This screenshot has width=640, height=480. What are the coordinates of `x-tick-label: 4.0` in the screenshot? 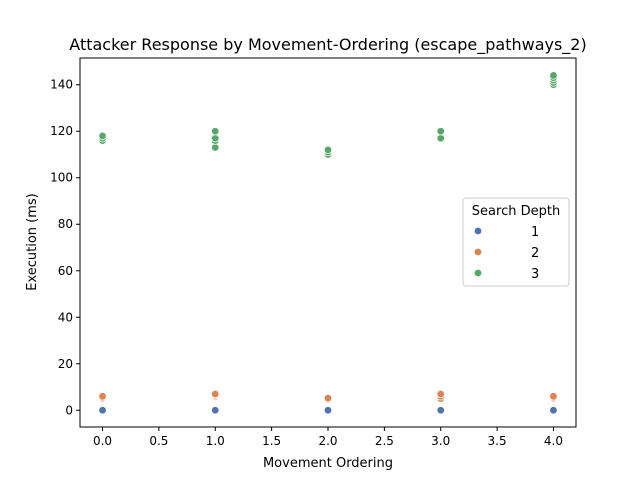 It's located at (553, 441).